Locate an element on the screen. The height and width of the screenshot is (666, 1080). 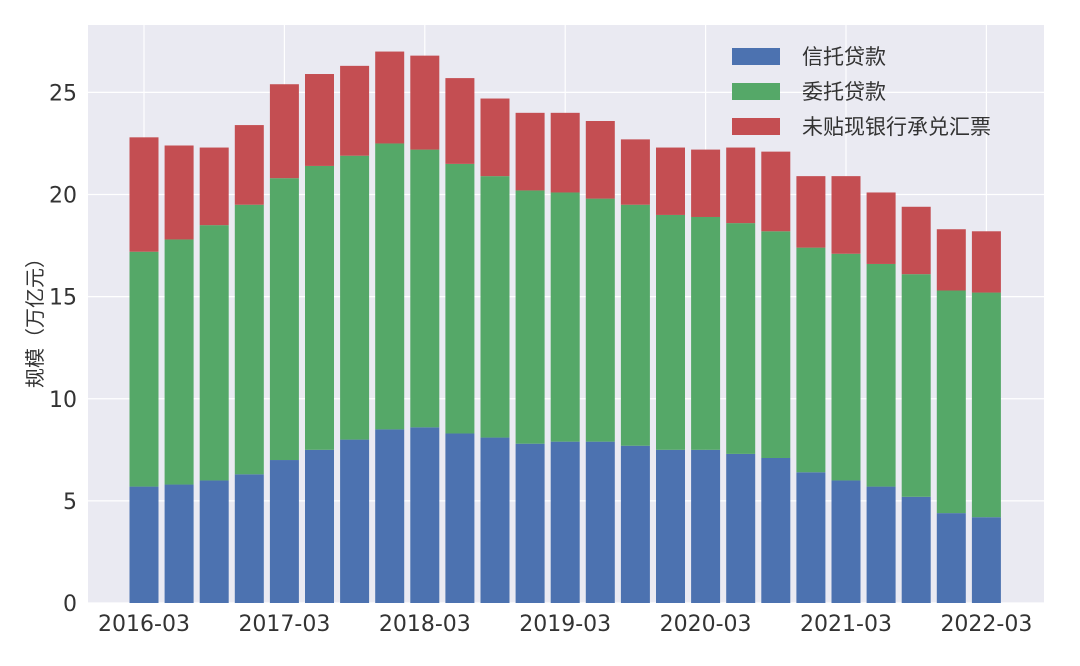
y-tick-label: 10 is located at coordinates (63, 400).